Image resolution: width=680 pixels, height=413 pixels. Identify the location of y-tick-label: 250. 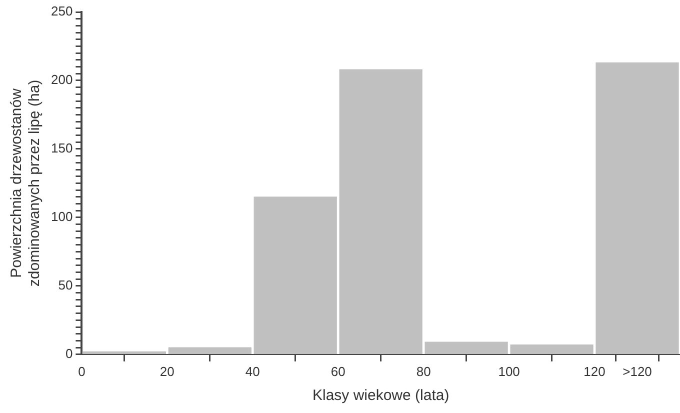
(61, 11).